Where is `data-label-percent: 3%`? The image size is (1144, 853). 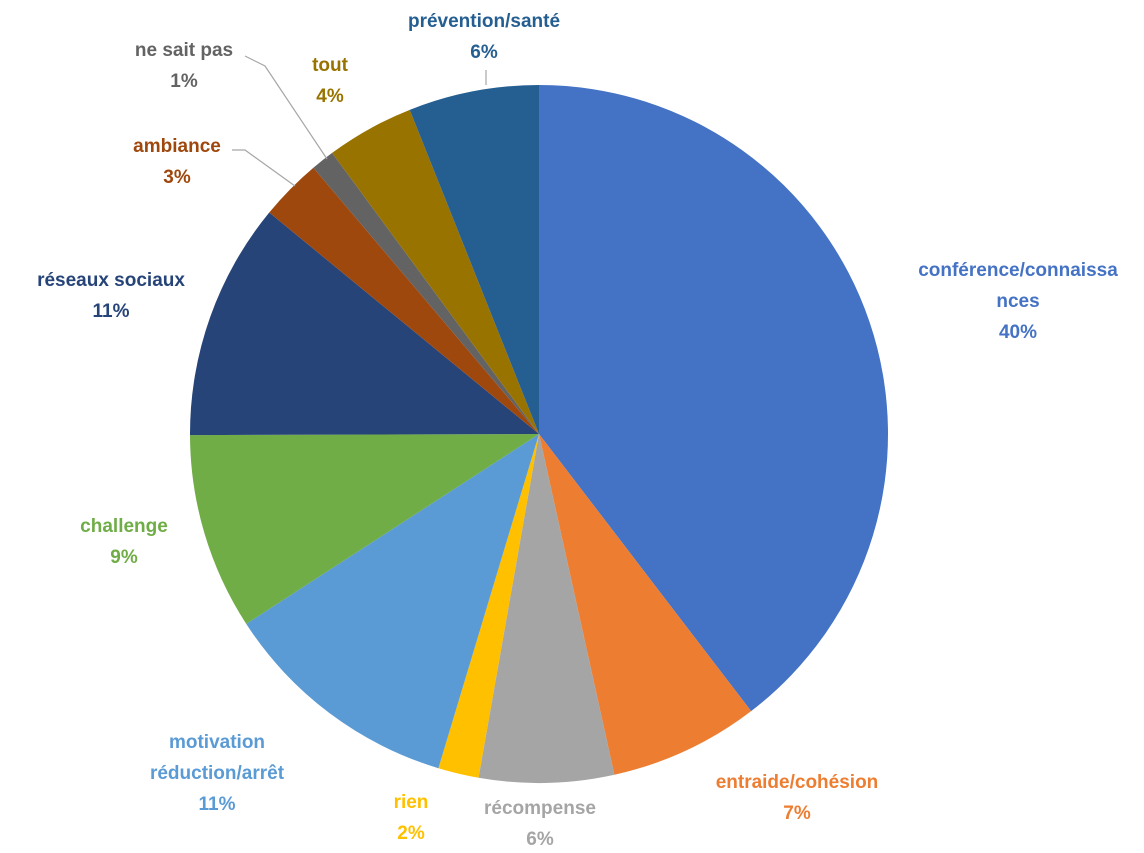 data-label-percent: 3% is located at coordinates (177, 177).